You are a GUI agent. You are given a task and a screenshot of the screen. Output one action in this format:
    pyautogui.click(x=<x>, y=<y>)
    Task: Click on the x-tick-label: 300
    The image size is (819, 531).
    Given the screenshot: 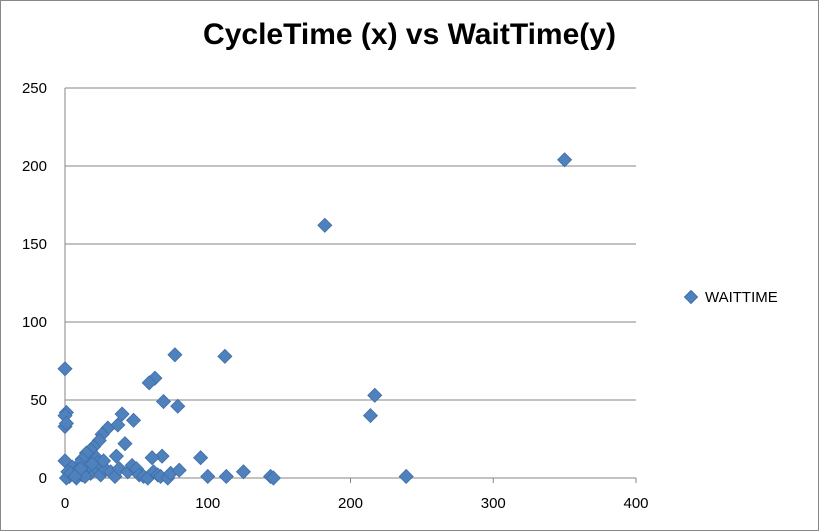 What is the action you would take?
    pyautogui.click(x=493, y=503)
    